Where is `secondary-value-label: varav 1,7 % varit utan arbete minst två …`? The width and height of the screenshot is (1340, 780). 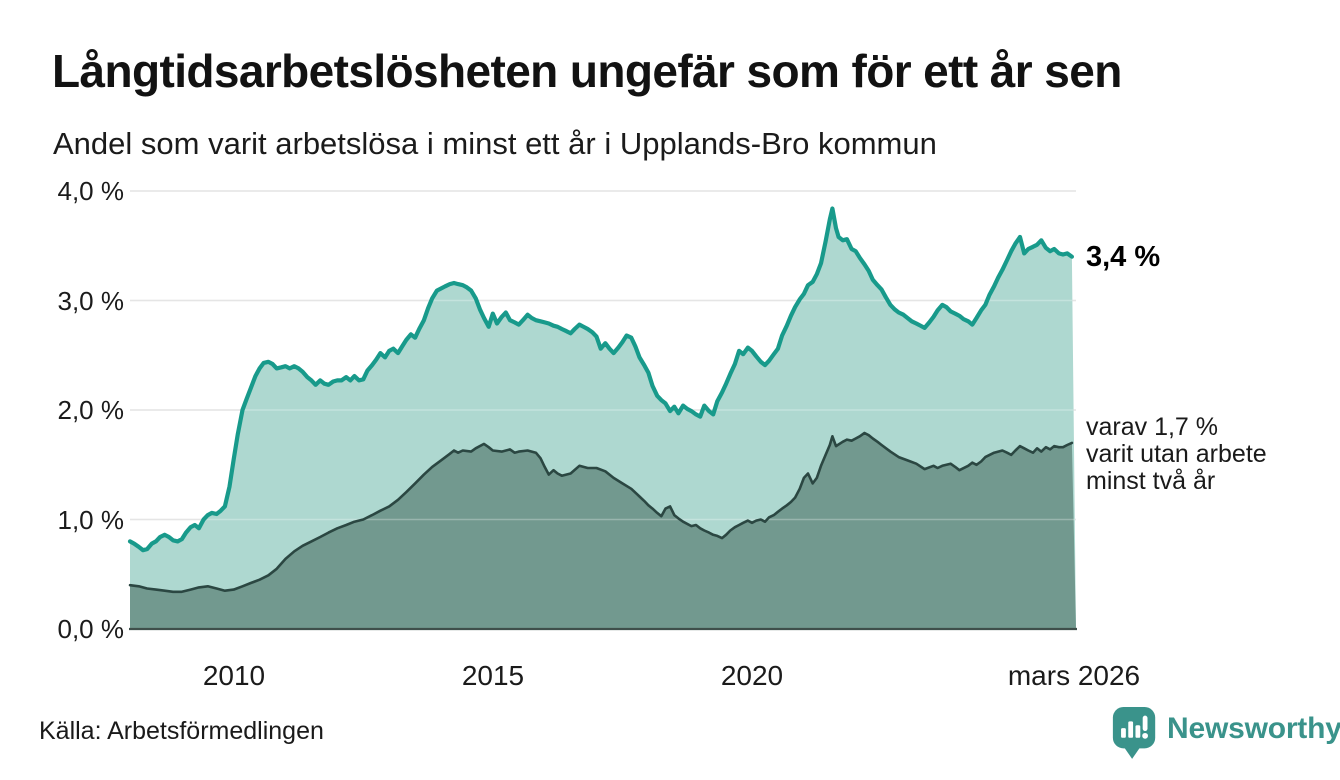
secondary-value-label: varav 1,7 % varit utan arbete minst två … is located at coordinates (1176, 454).